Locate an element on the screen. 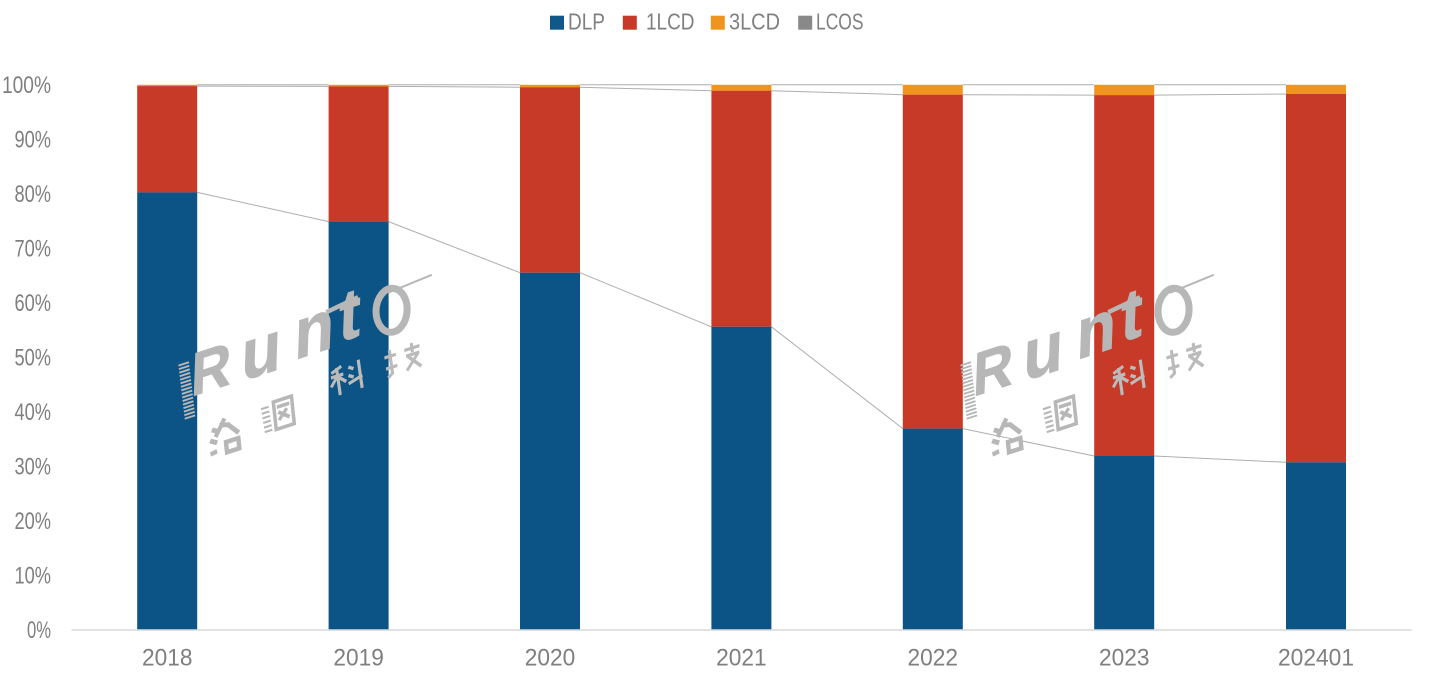 The height and width of the screenshot is (676, 1429). svg-text: 202401 is located at coordinates (1316, 658).